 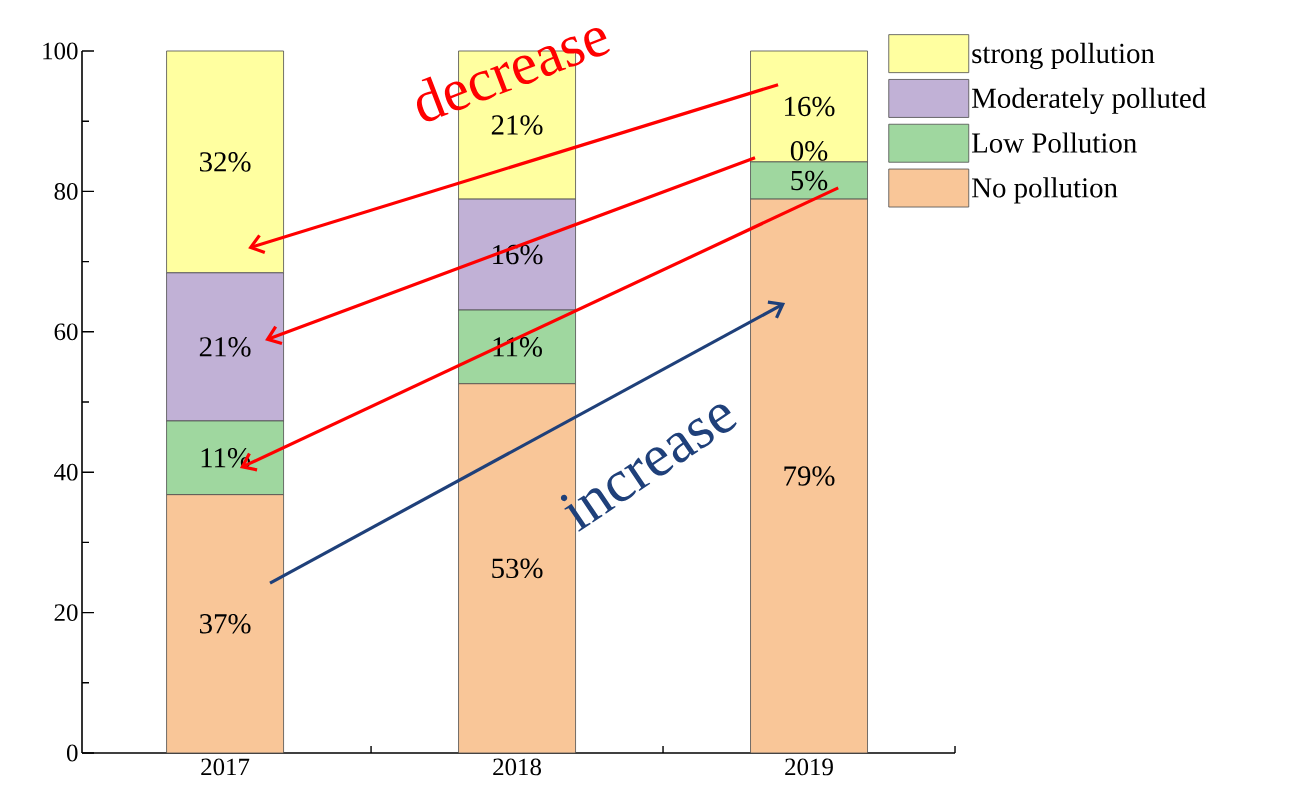 I want to click on y-tick-label: 80, so click(x=66, y=191).